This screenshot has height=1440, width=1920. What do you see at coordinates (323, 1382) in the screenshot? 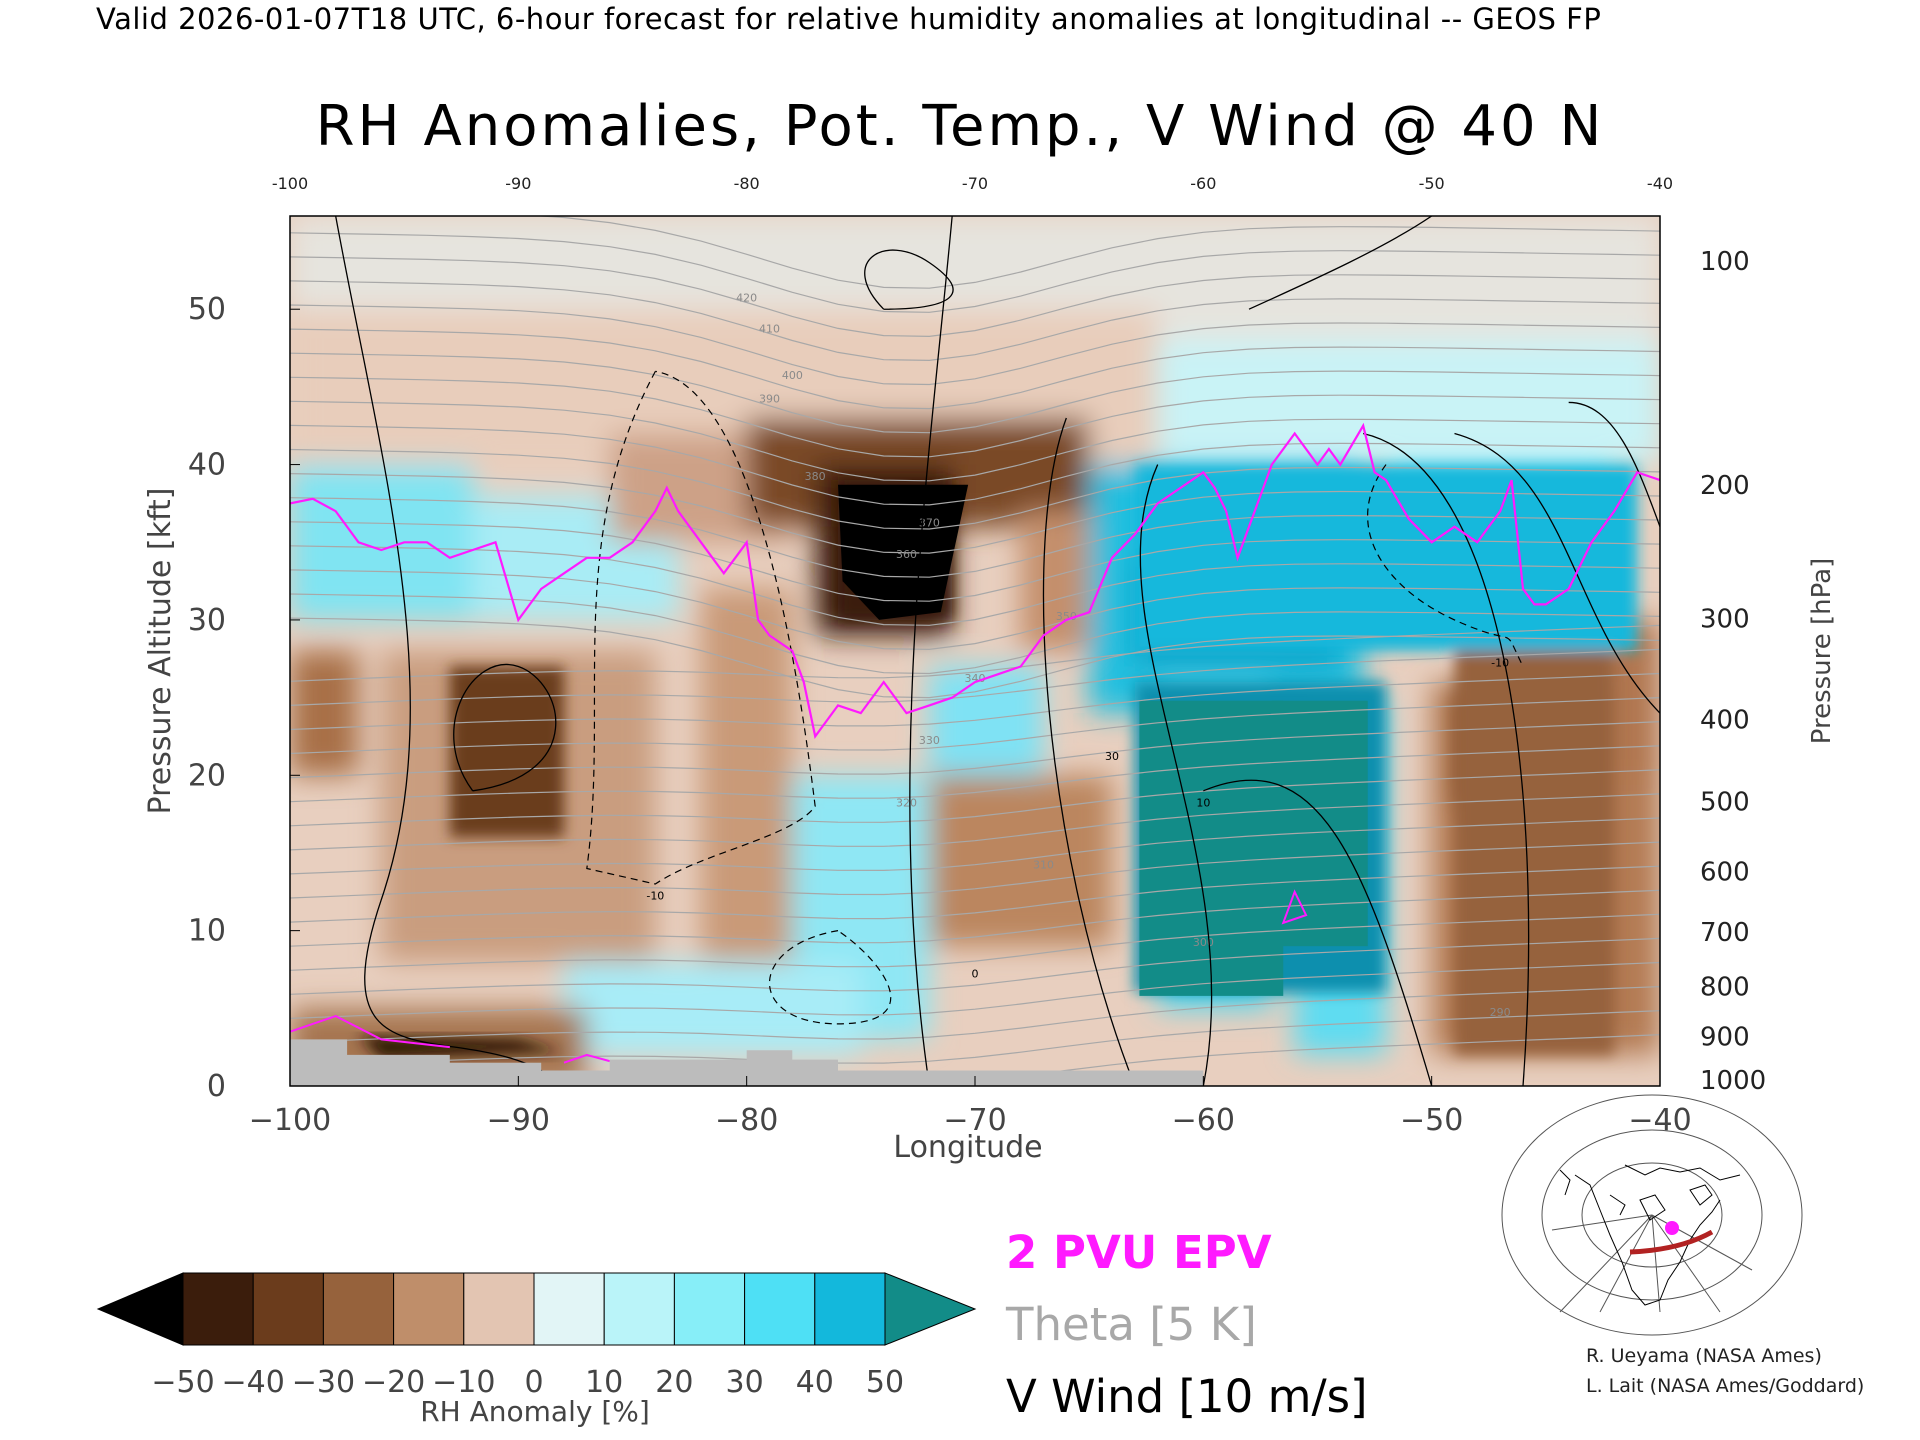
I see `colorbar-tick-label: −30` at bounding box center [323, 1382].